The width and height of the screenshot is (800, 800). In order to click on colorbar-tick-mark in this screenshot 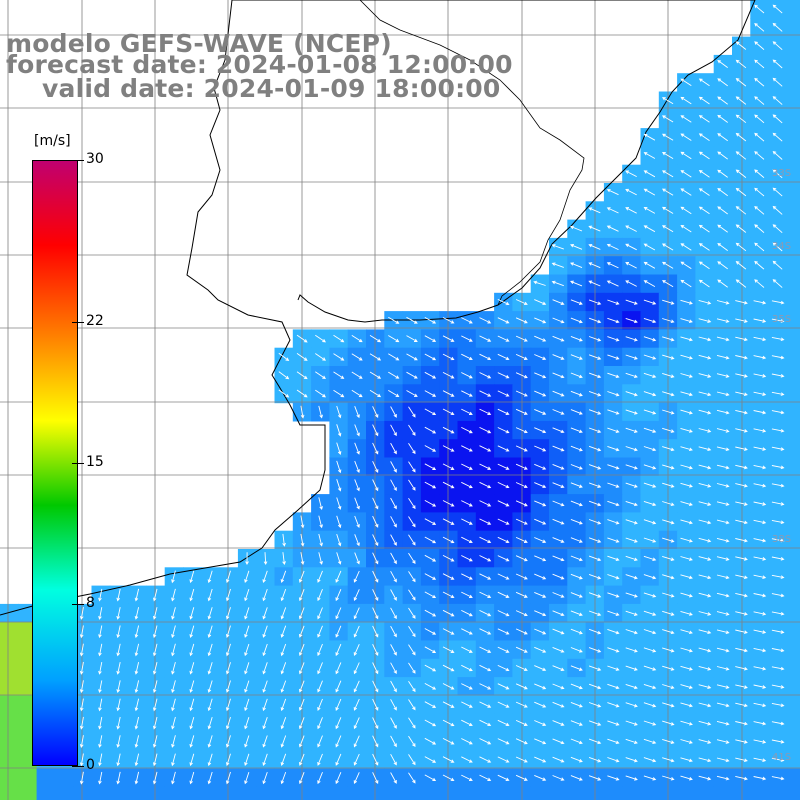, I will do `click(78, 605)`.